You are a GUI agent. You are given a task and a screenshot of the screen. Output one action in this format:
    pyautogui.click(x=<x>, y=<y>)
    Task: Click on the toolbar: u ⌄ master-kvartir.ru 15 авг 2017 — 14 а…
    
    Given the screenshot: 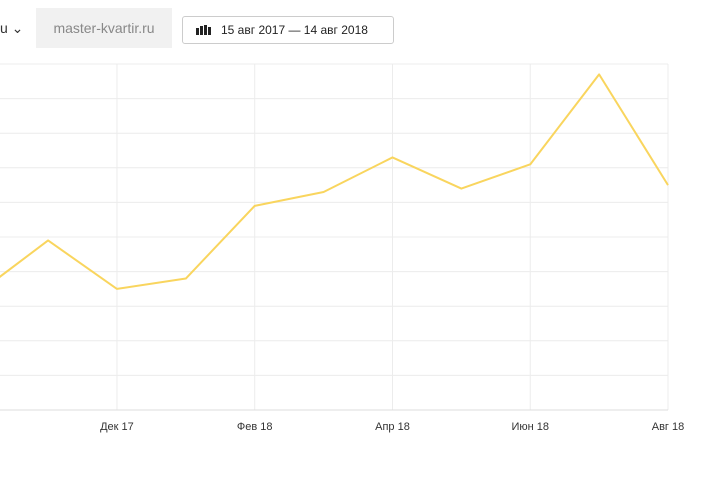 What is the action you would take?
    pyautogui.click(x=360, y=30)
    